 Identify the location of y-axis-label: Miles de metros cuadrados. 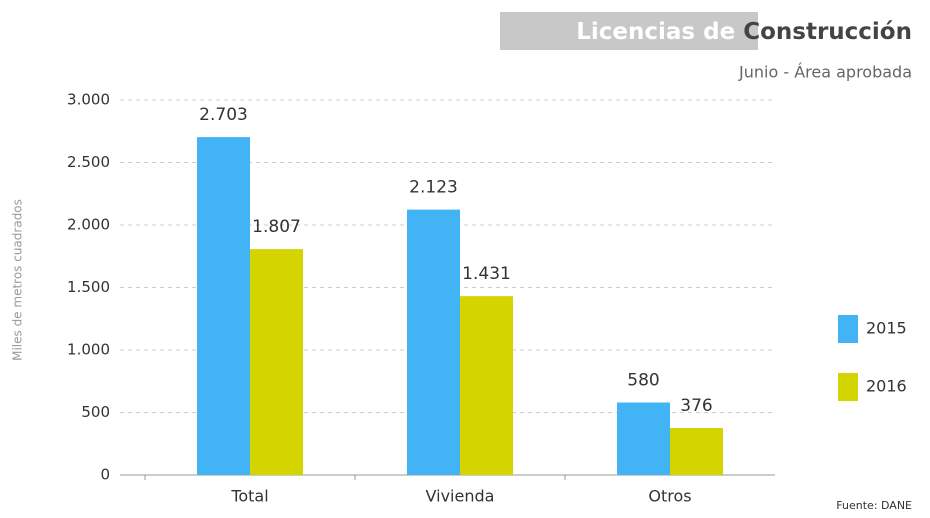
(18, 280).